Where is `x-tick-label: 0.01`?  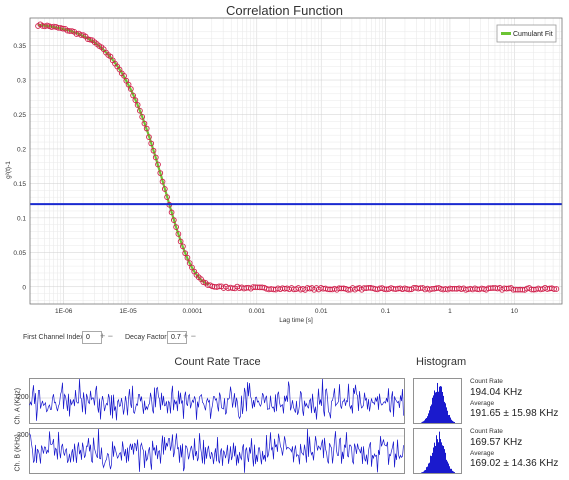 x-tick-label: 0.01 is located at coordinates (321, 311).